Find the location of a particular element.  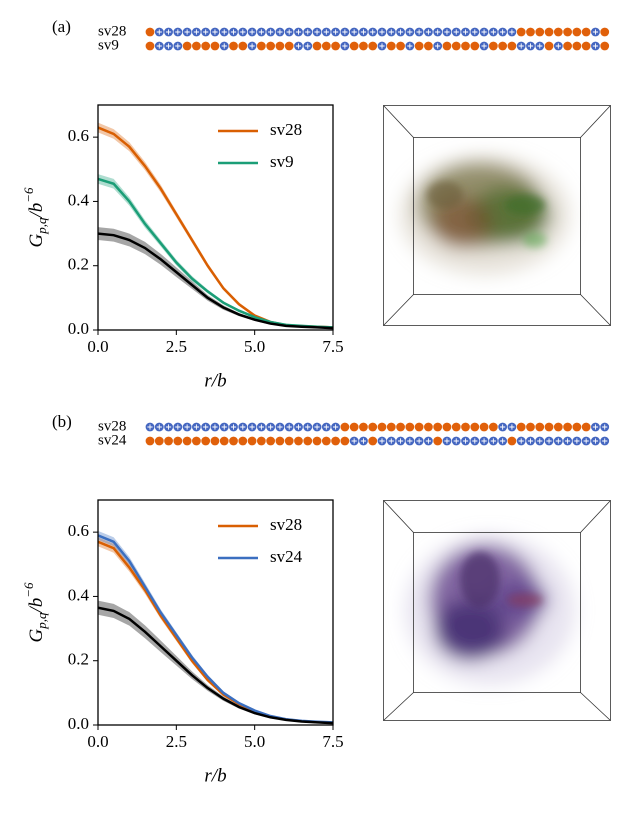

legend-label: sv28 is located at coordinates (286, 129).